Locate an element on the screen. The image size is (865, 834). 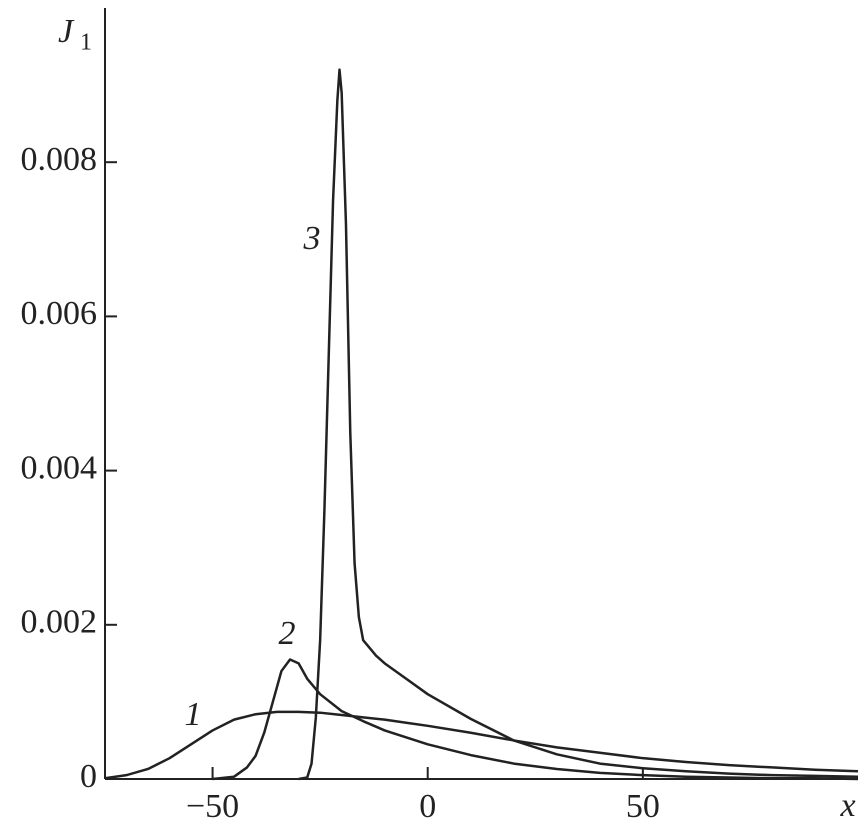
curve-label: 2 is located at coordinates (287, 633).